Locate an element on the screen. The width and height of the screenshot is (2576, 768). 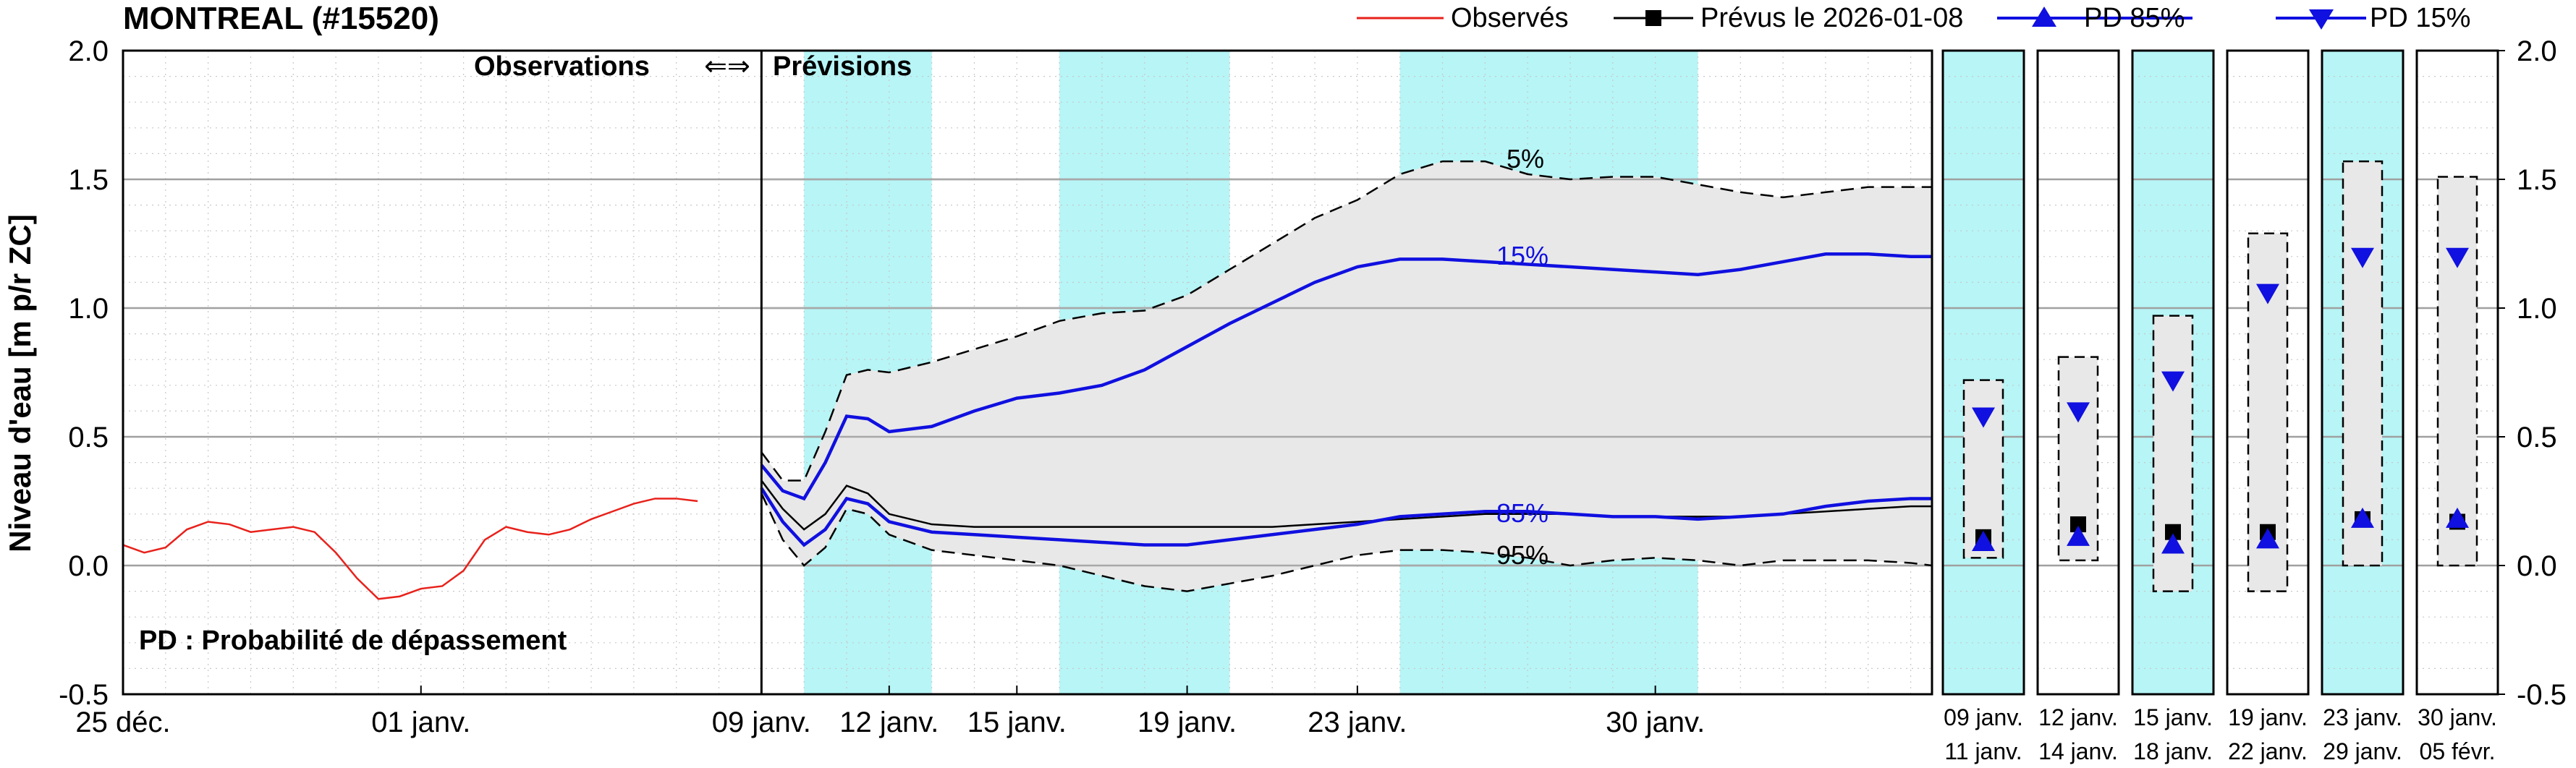
legend-pd15-label: PD 15% is located at coordinates (2420, 18).